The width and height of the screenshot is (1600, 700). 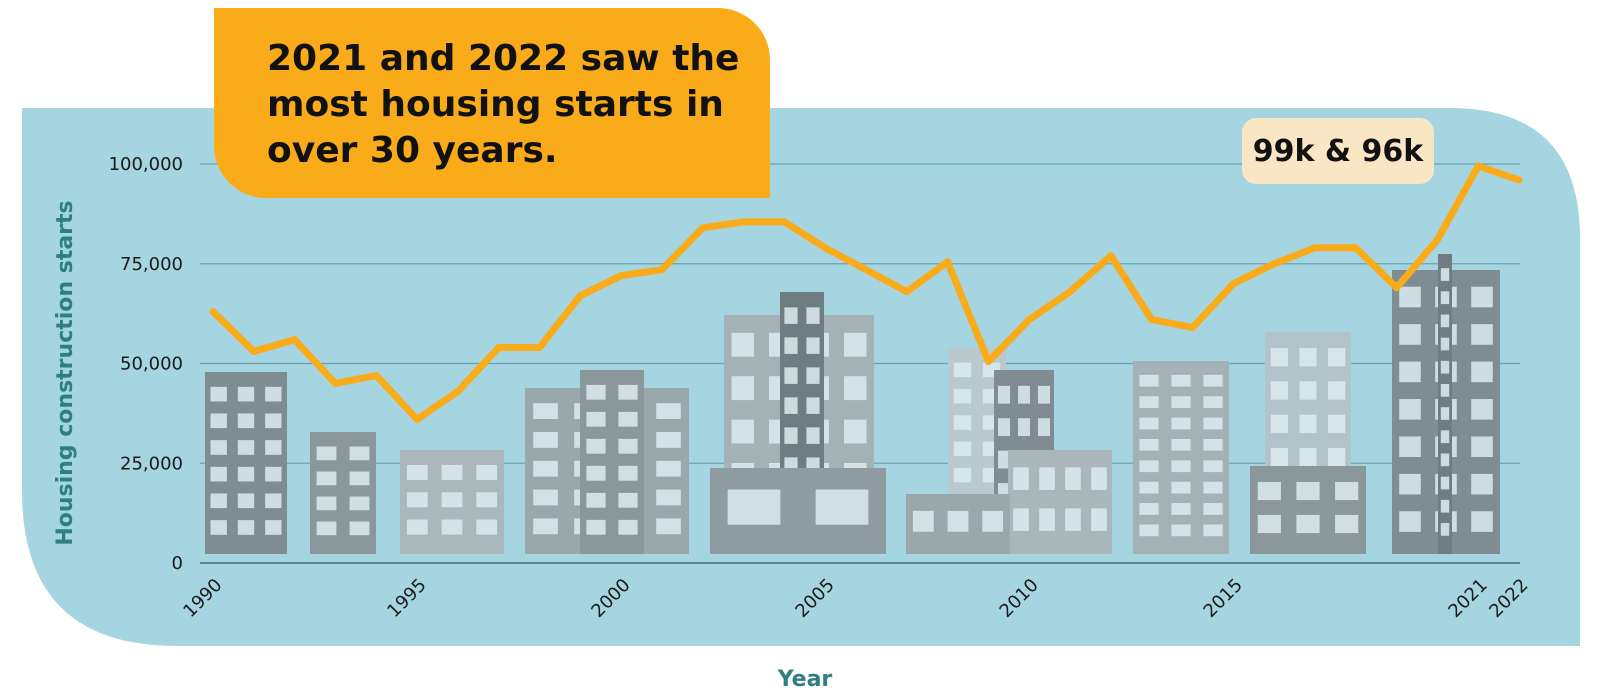 What do you see at coordinates (177, 563) in the screenshot?
I see `y-tick-label: 0` at bounding box center [177, 563].